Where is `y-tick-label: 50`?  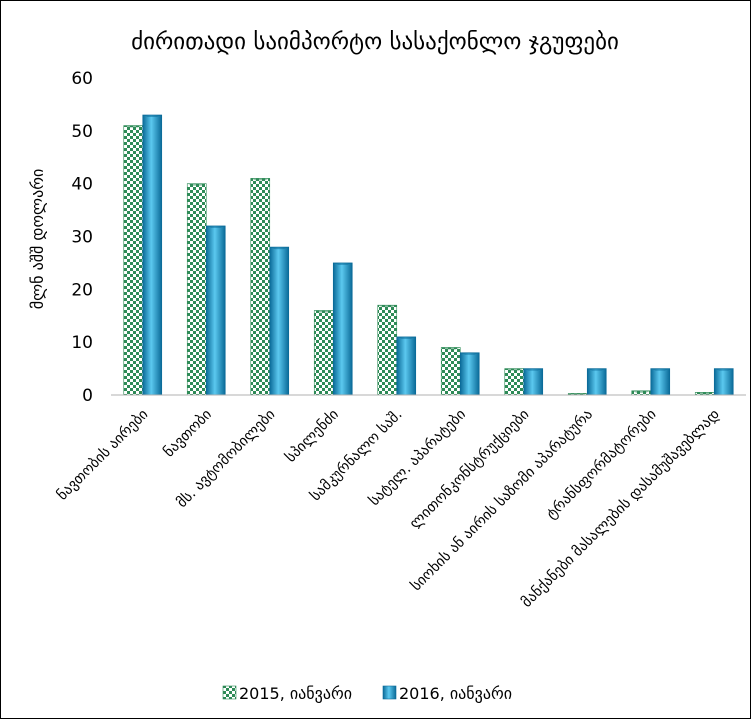
y-tick-label: 50 is located at coordinates (82, 132).